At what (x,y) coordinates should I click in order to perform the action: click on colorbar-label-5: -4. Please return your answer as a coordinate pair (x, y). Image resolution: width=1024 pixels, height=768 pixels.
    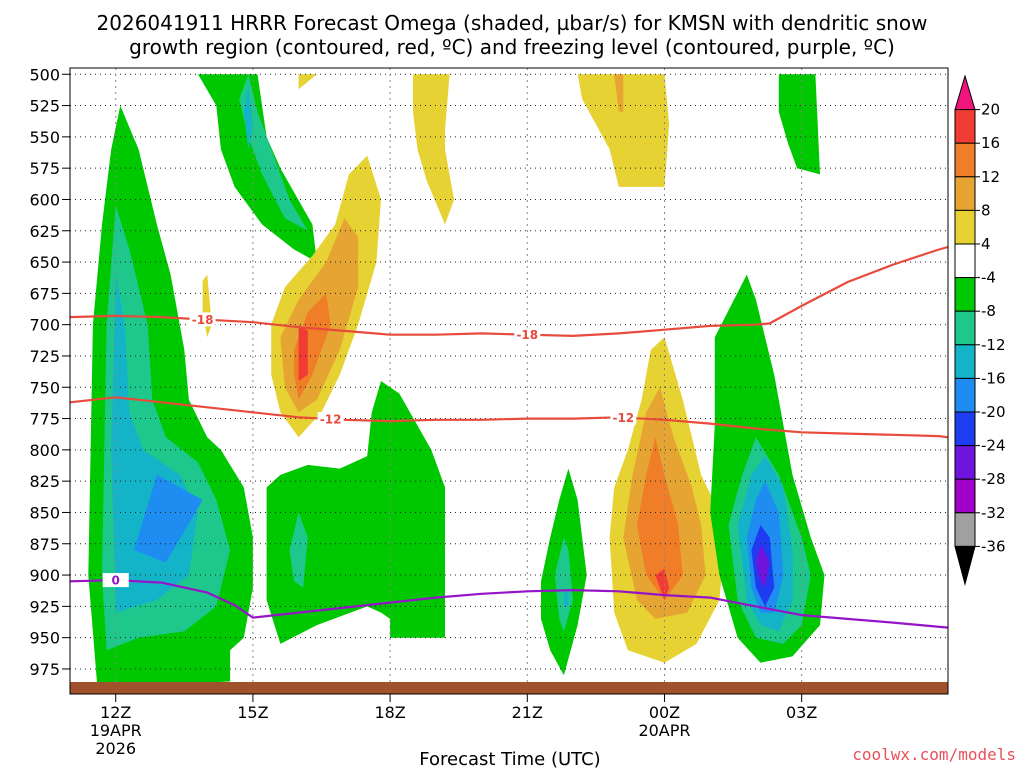
    Looking at the image, I should click on (988, 278).